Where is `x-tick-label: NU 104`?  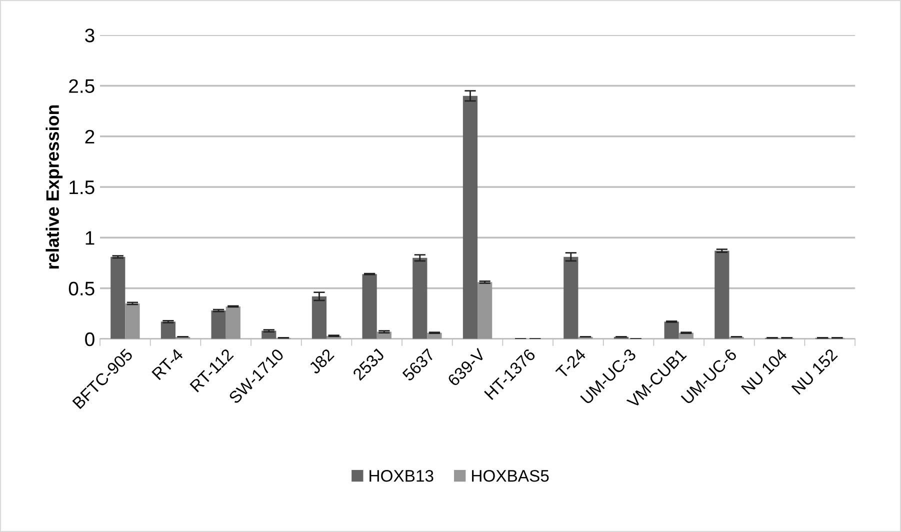 x-tick-label: NU 104 is located at coordinates (764, 371).